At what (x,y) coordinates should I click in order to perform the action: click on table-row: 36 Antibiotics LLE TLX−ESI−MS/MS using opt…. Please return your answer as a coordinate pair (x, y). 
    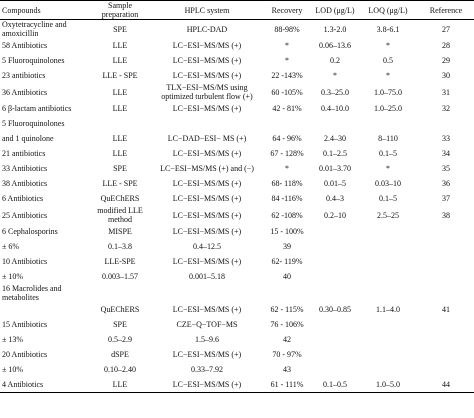
    Looking at the image, I should click on (237, 92).